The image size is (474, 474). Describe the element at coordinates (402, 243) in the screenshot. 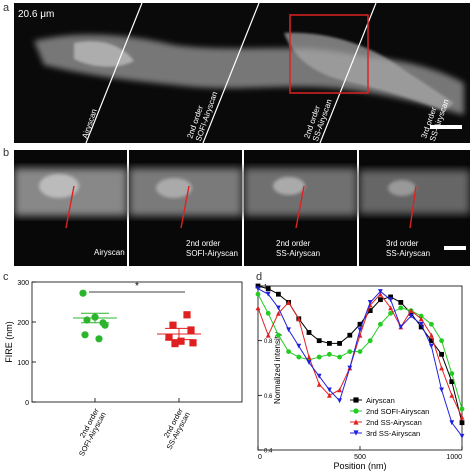

I see `tile-label-4-line1: 3rd order` at that location.